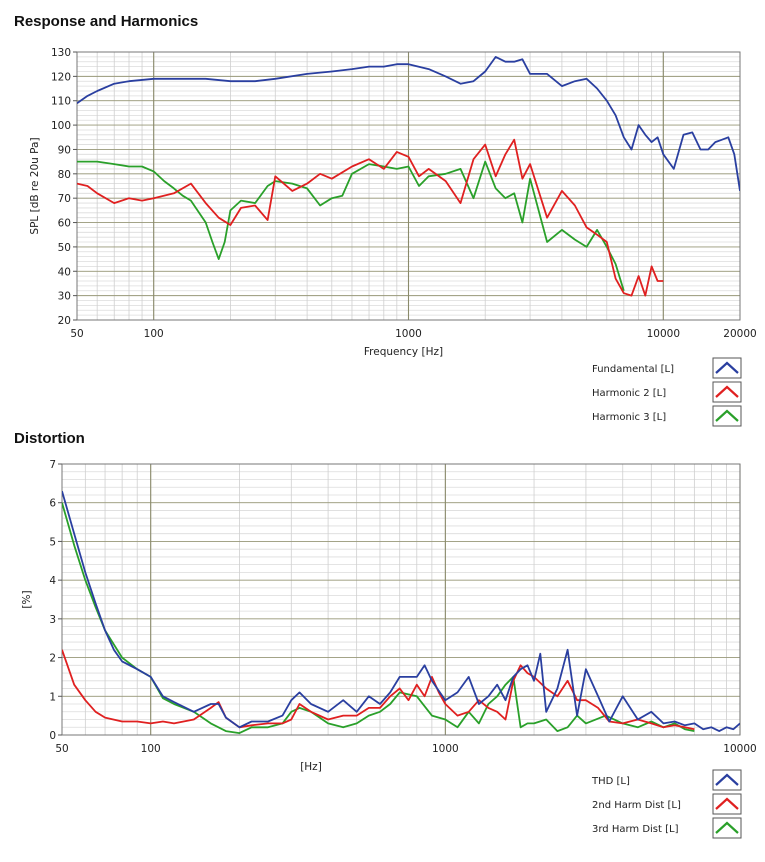  What do you see at coordinates (64, 224) in the screenshot?
I see `y-tick-label: 60` at bounding box center [64, 224].